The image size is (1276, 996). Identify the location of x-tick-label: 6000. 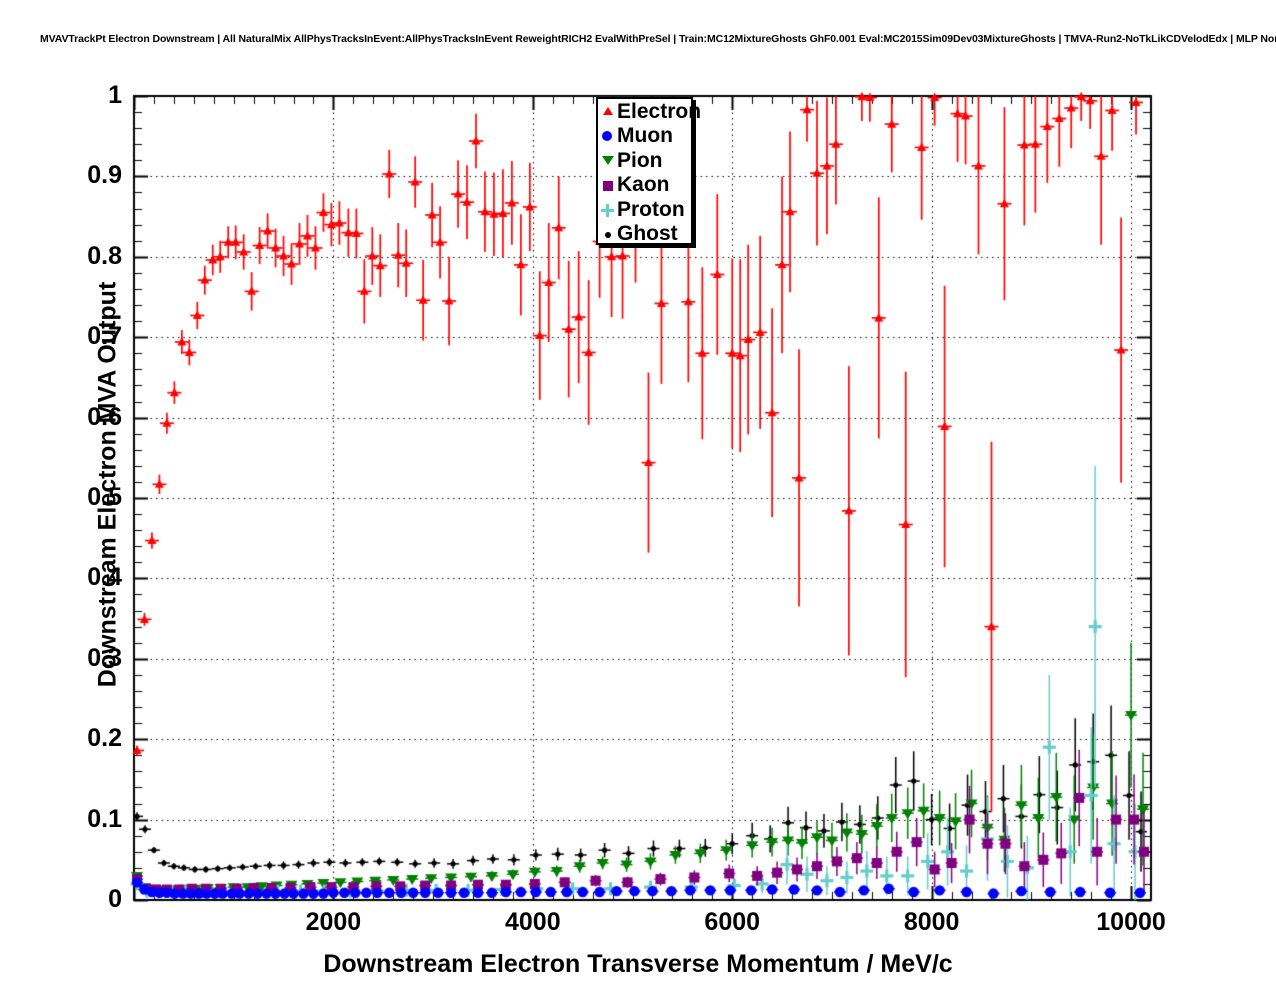
(732, 922).